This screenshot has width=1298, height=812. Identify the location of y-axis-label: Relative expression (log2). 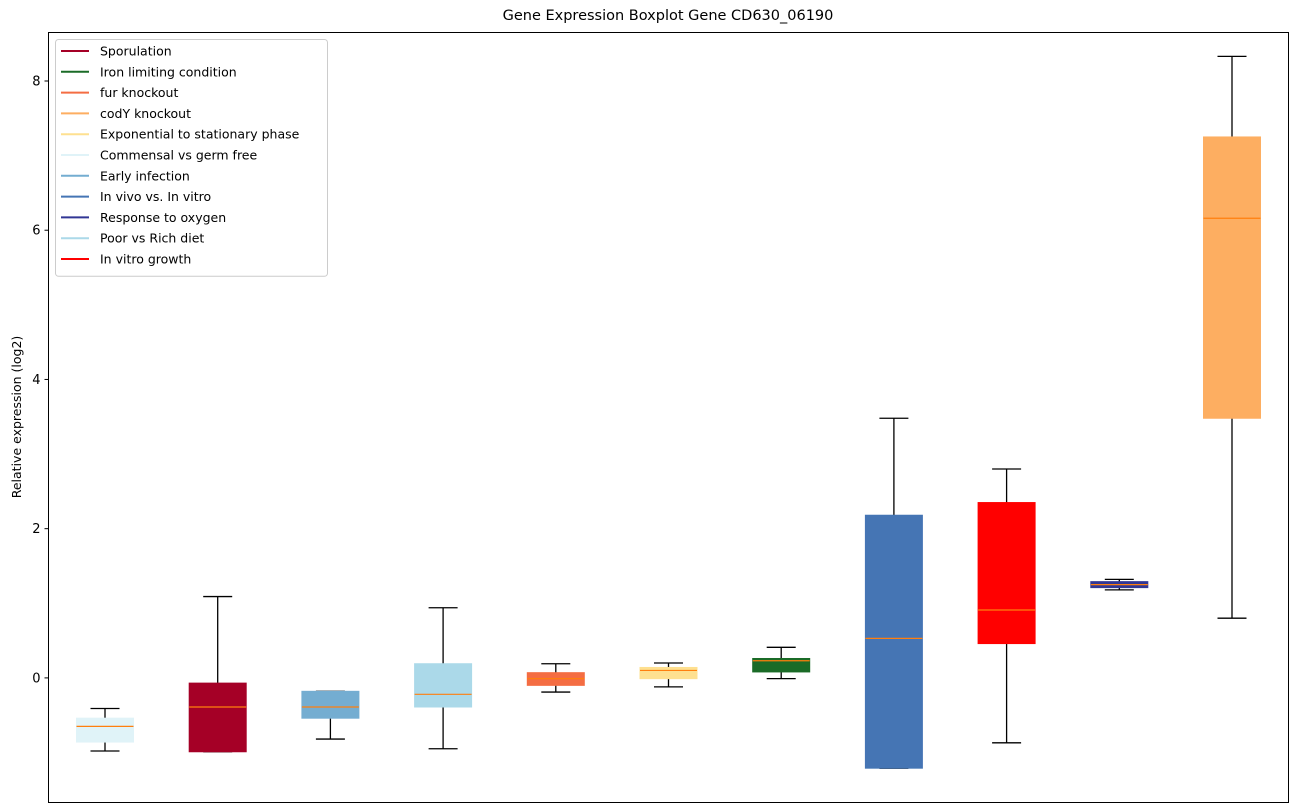
(16, 417).